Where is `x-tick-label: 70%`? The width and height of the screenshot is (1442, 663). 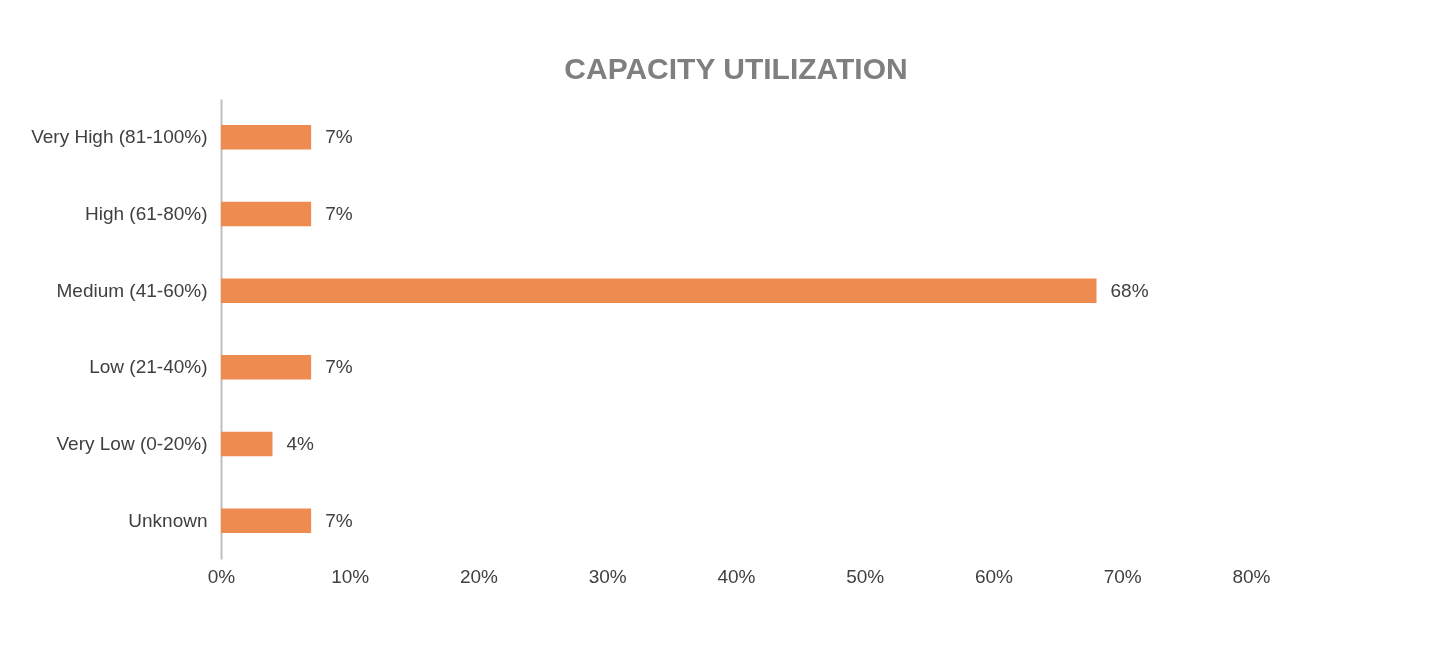
x-tick-label: 70% is located at coordinates (1122, 576).